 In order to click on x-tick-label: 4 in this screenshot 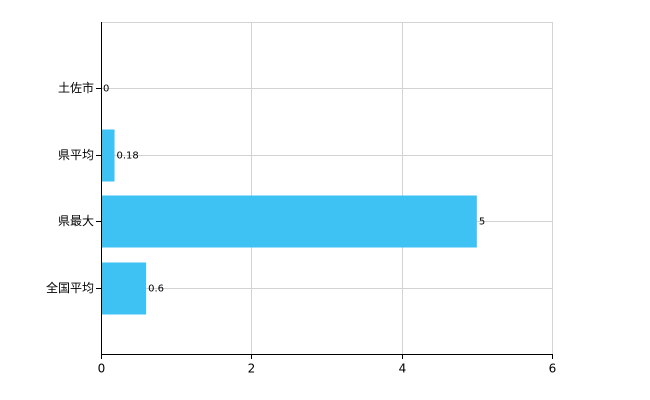, I will do `click(403, 369)`.